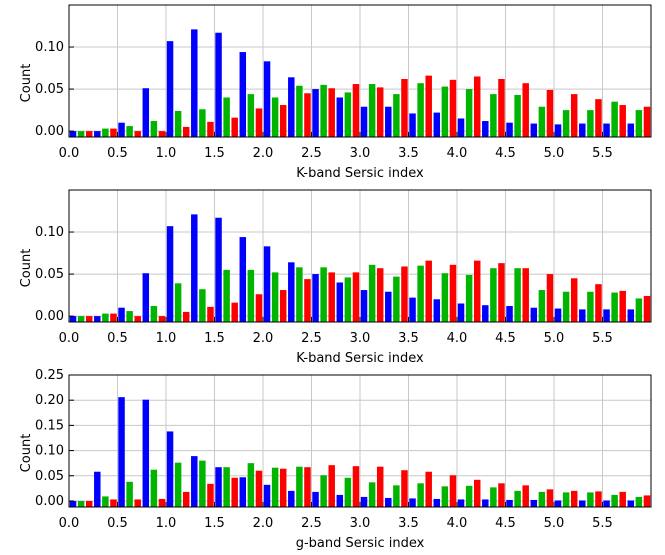  Describe the element at coordinates (49, 89) in the screenshot. I see `y-tick-label: 0.05` at that location.